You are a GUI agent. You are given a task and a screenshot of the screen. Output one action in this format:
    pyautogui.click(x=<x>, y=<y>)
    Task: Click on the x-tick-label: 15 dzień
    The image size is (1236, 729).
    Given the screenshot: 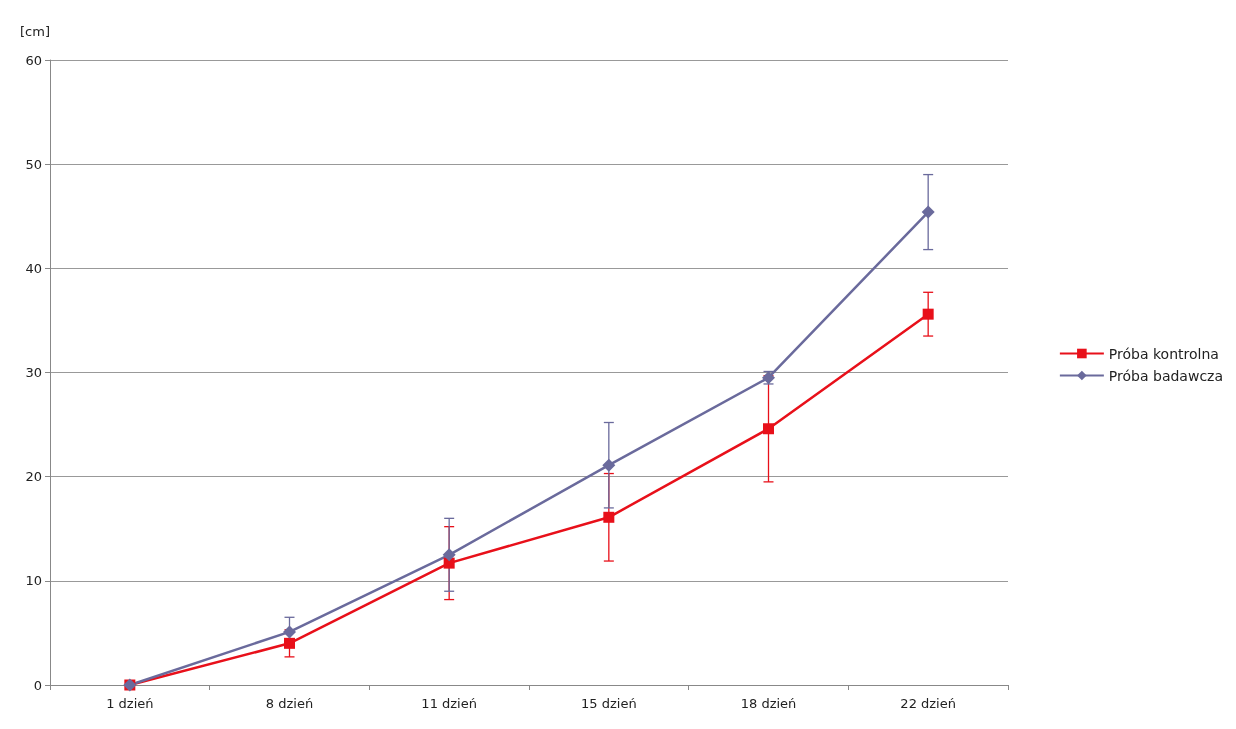 What is the action you would take?
    pyautogui.click(x=609, y=703)
    